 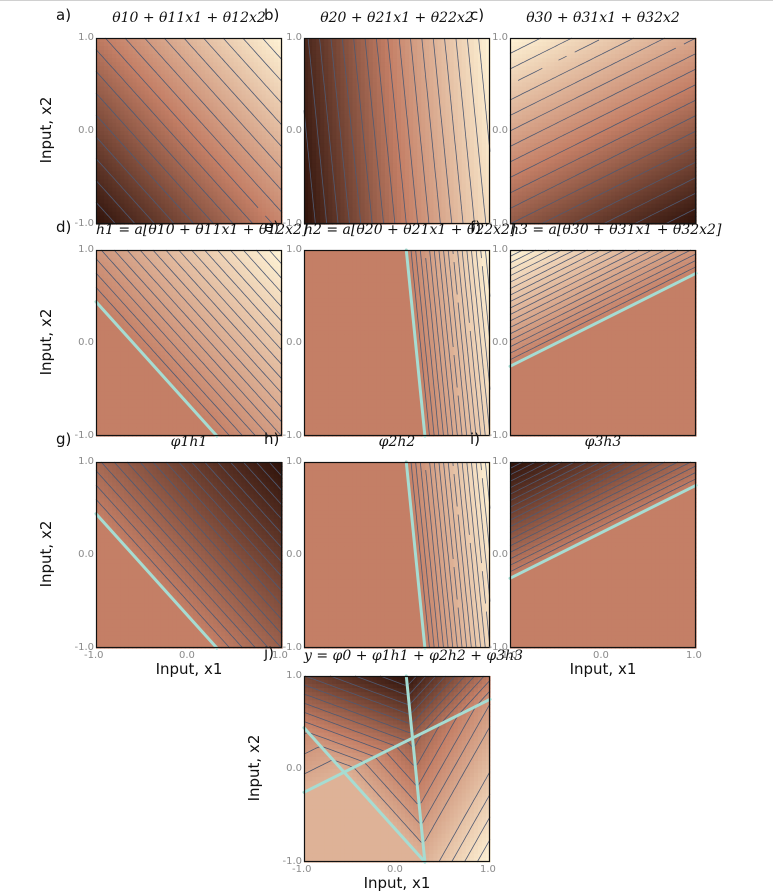 I want to click on heatmap-e, so click(x=397, y=343).